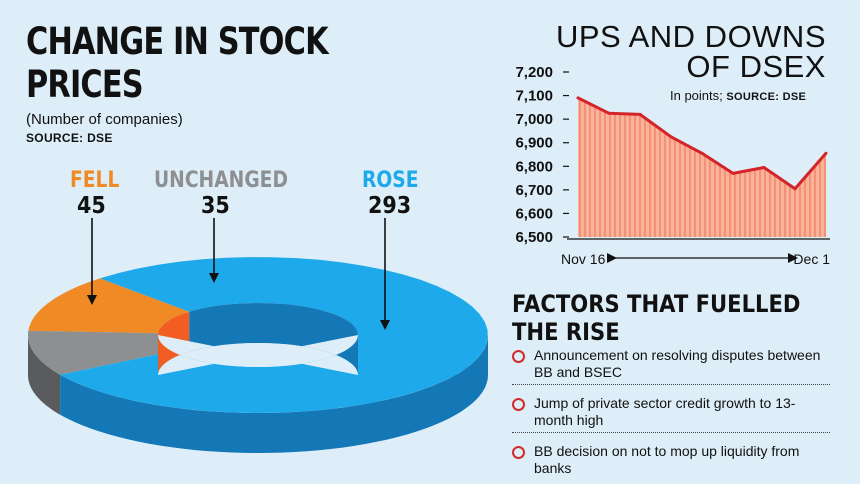  I want to click on y-tick-label: 6,600, so click(534, 213).